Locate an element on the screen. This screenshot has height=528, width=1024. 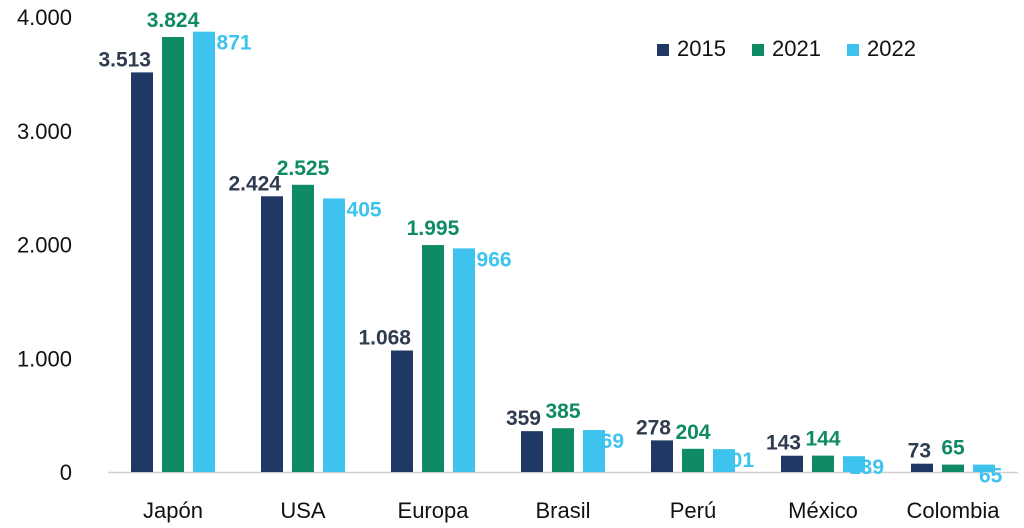
bar-2022-colombia is located at coordinates (984, 468).